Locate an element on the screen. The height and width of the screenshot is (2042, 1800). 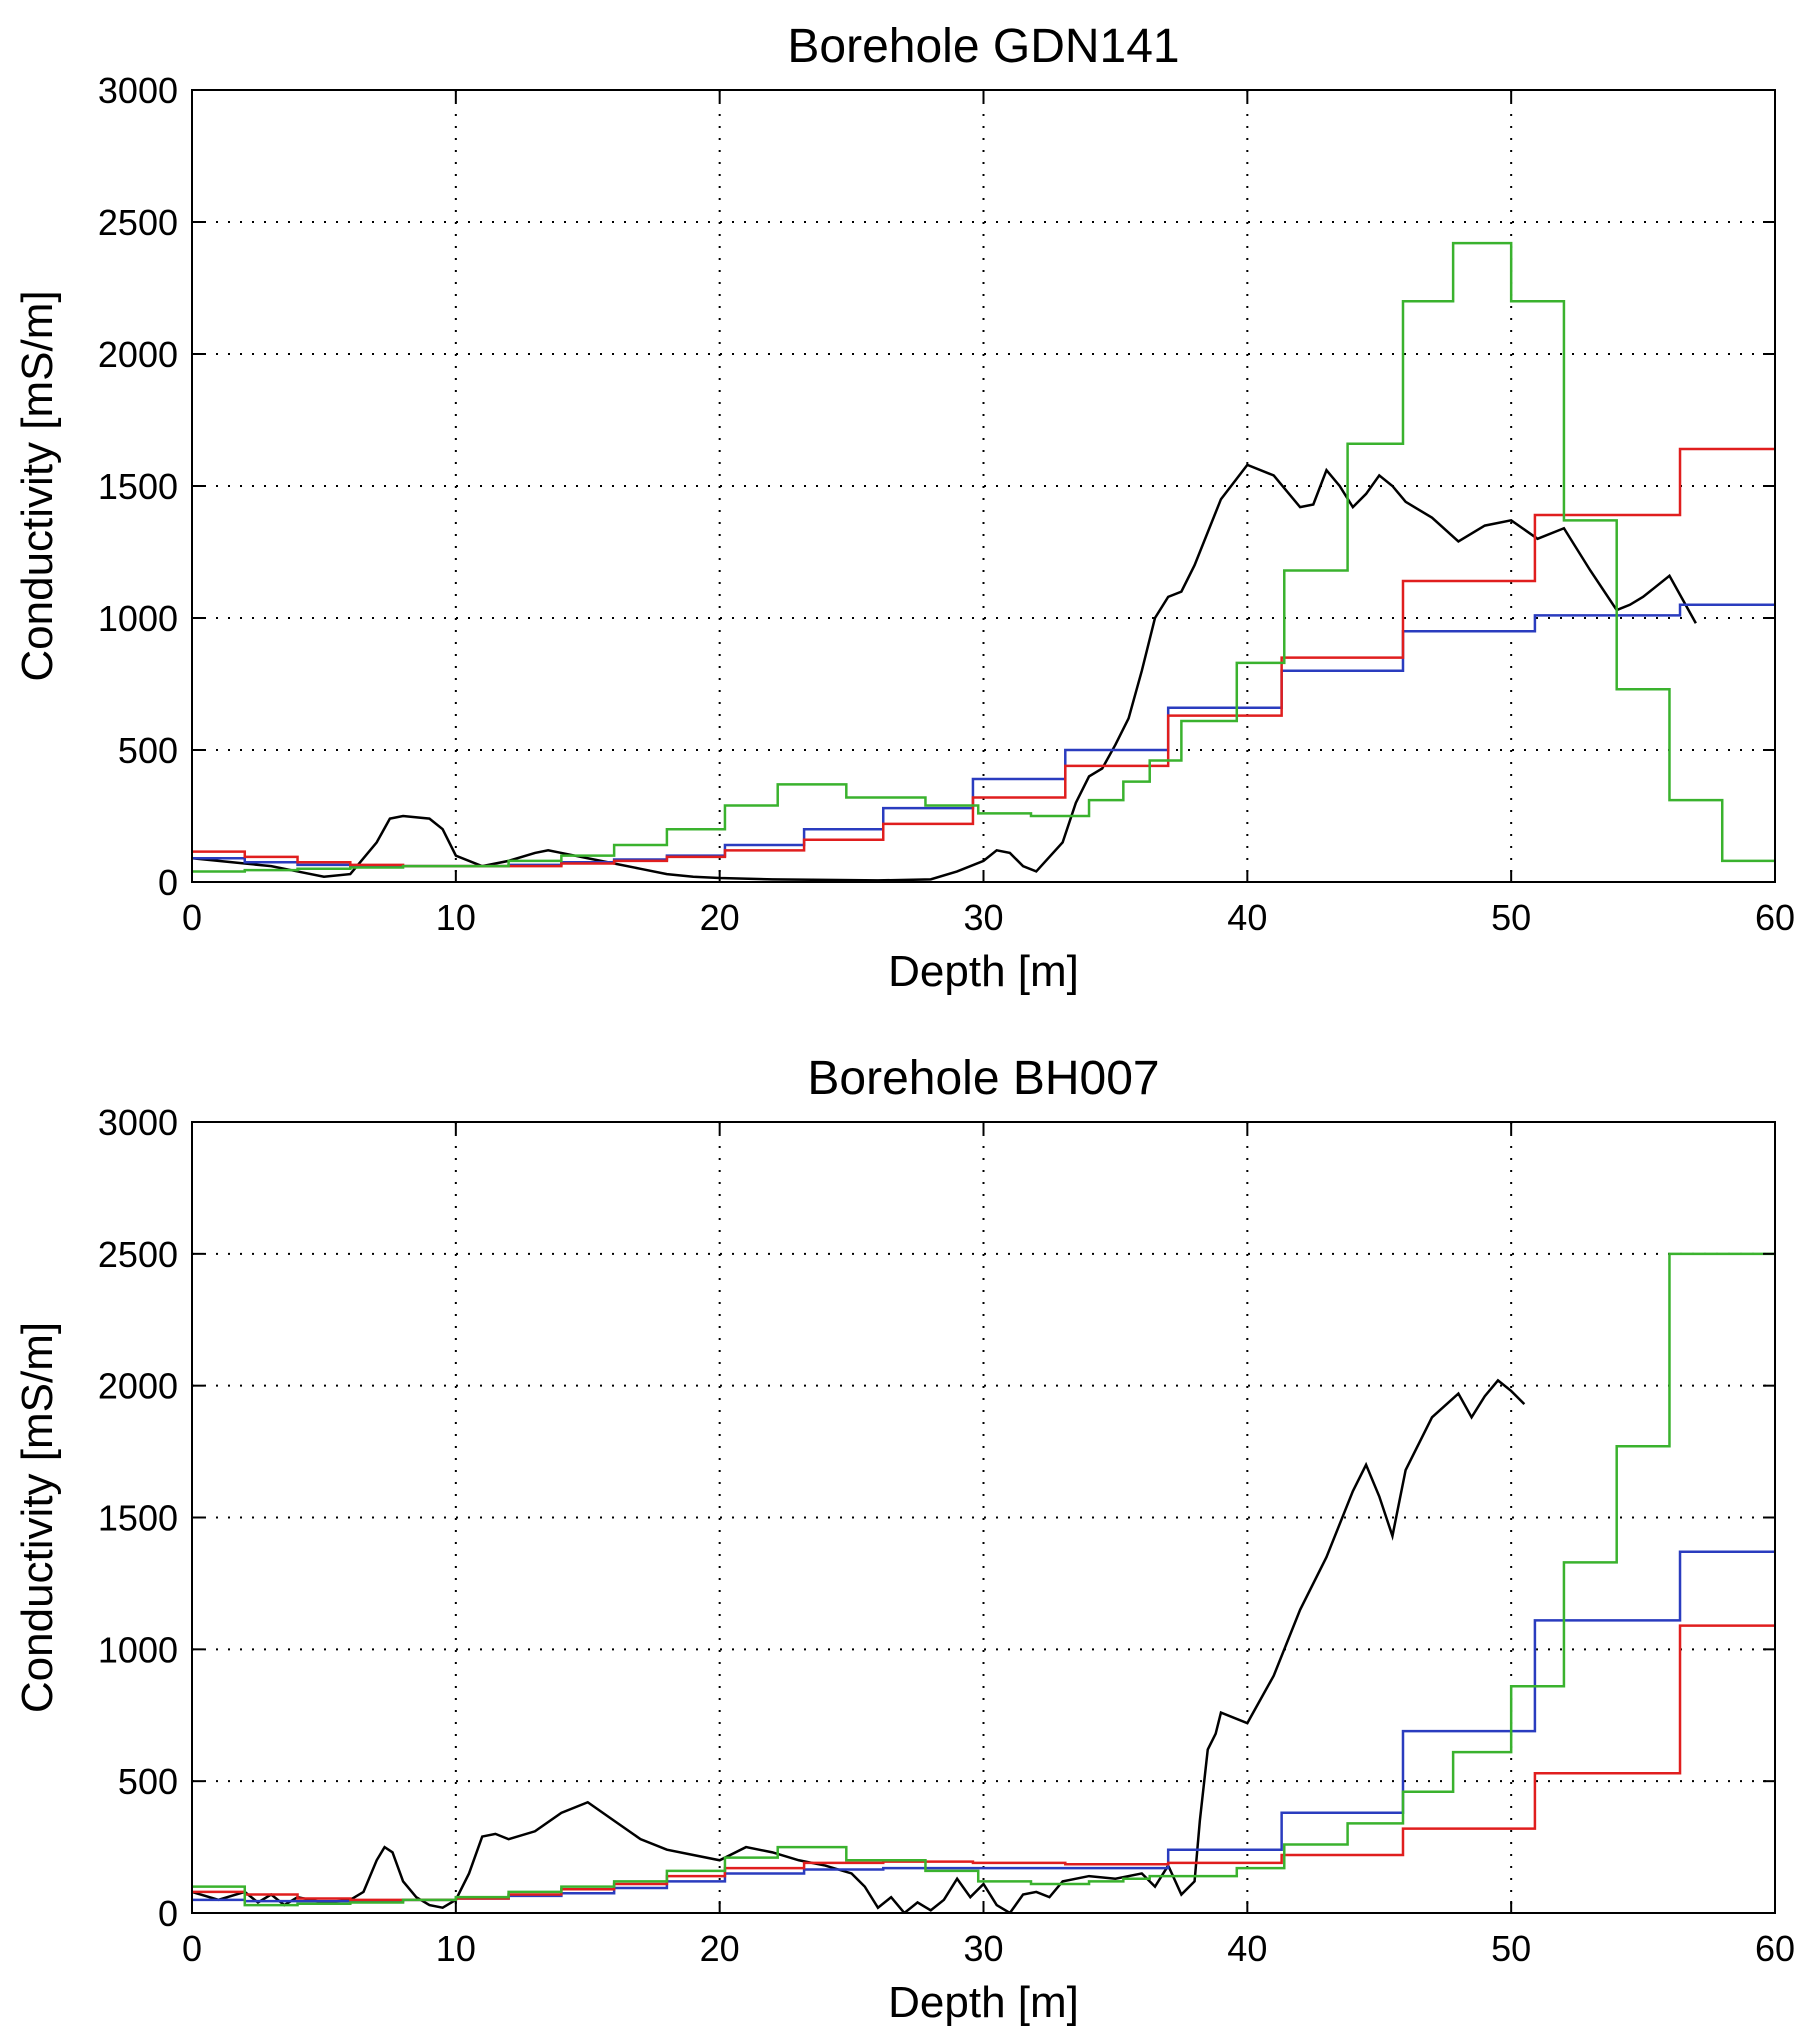
chart-title: Borehole GDN141 is located at coordinates (983, 46).